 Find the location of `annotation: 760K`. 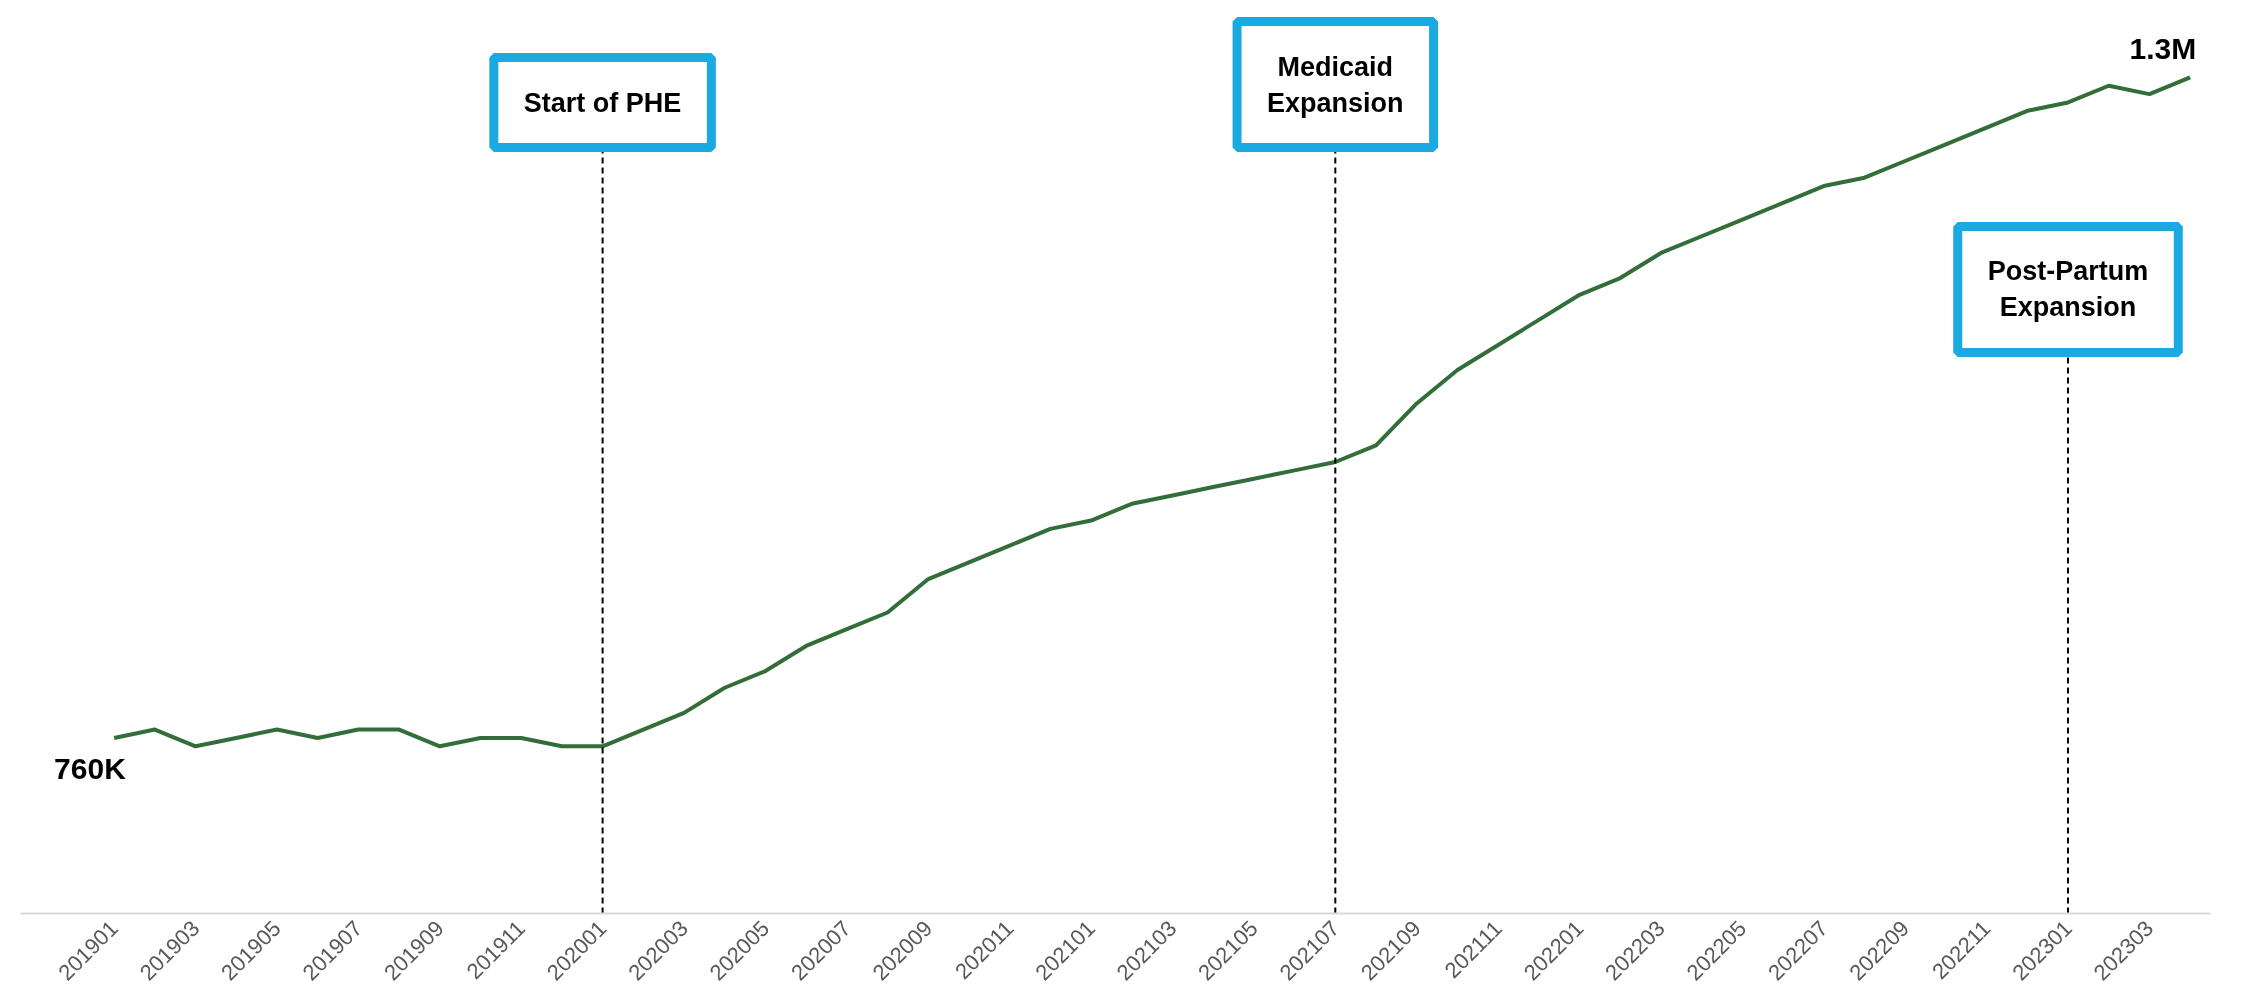

annotation: 760K is located at coordinates (90, 768).